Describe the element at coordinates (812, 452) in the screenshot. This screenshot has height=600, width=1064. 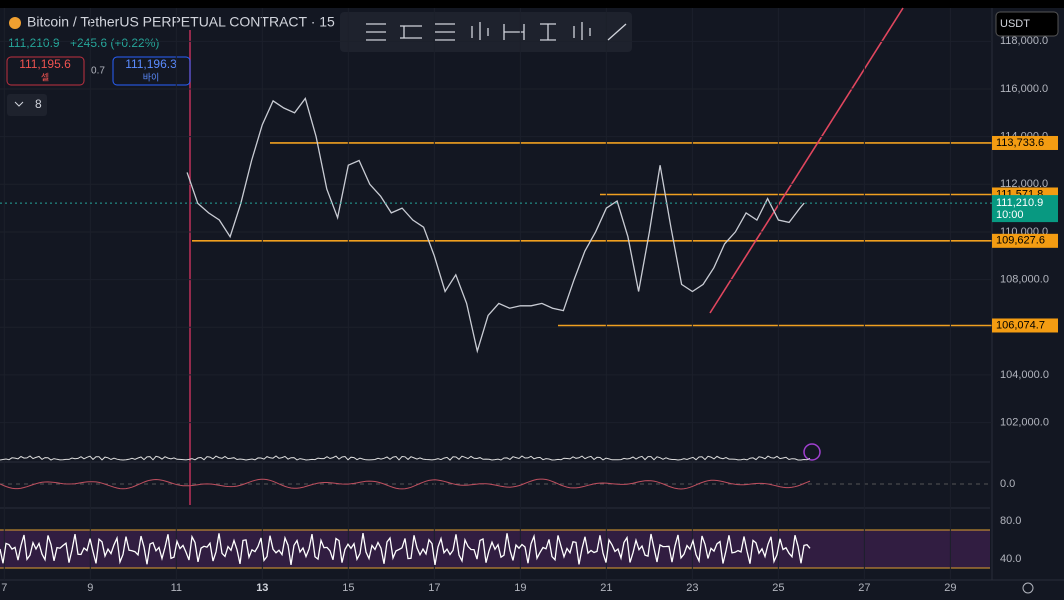
I see `alert-icon` at that location.